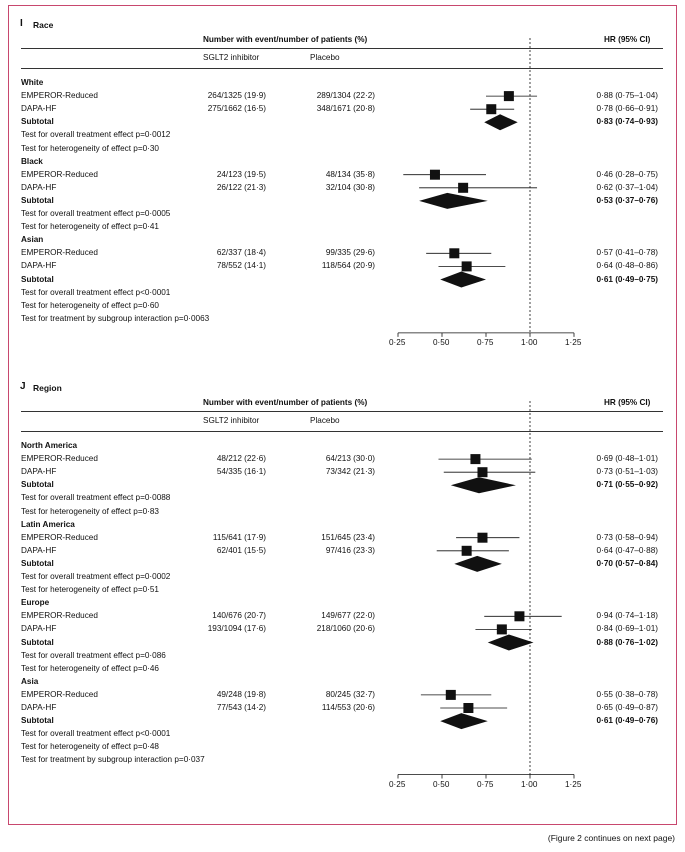 The image size is (685, 852). Describe the element at coordinates (345, 109) in the screenshot. I see `placebo-events: 348/1671 (20·8)` at that location.